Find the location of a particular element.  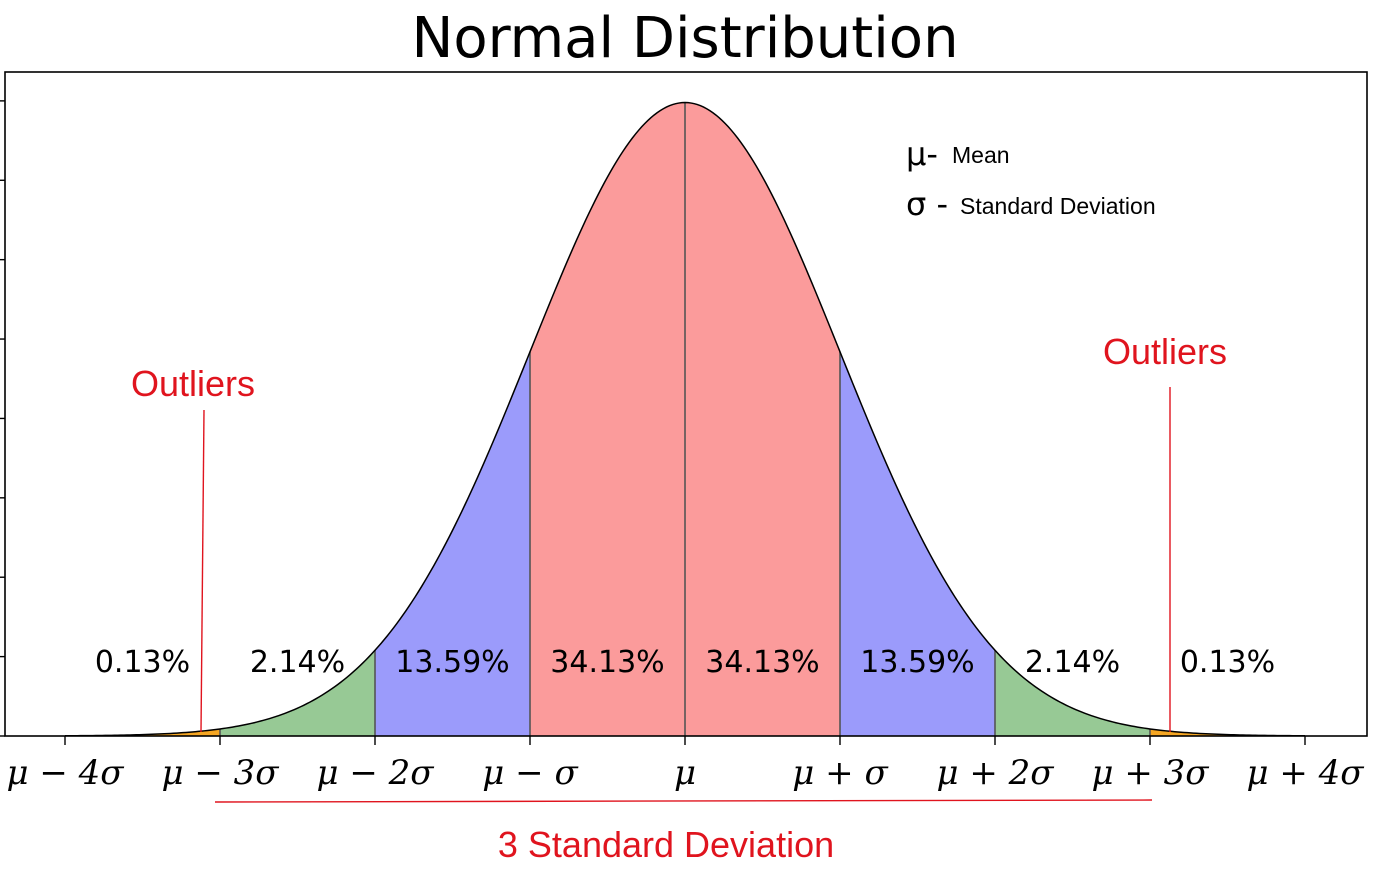

legend-mean-text: Mean is located at coordinates (981, 155).